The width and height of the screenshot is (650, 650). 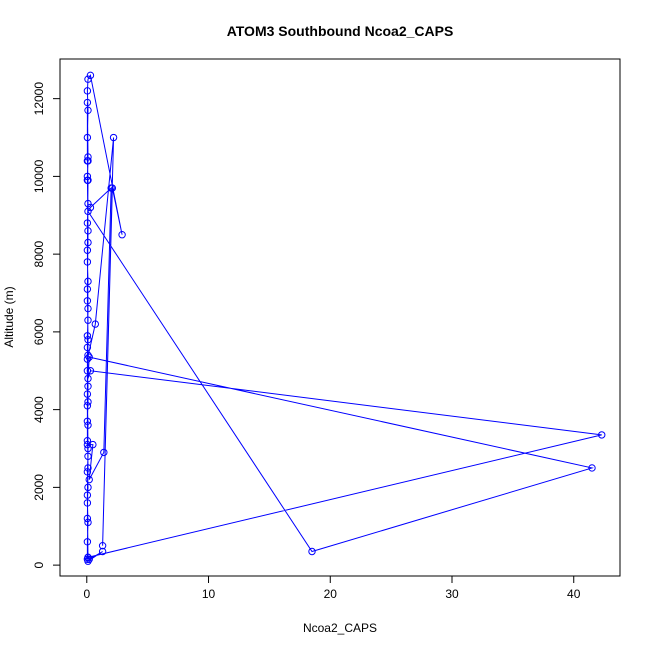 What do you see at coordinates (39, 409) in the screenshot?
I see `y-tick-label: 4000` at bounding box center [39, 409].